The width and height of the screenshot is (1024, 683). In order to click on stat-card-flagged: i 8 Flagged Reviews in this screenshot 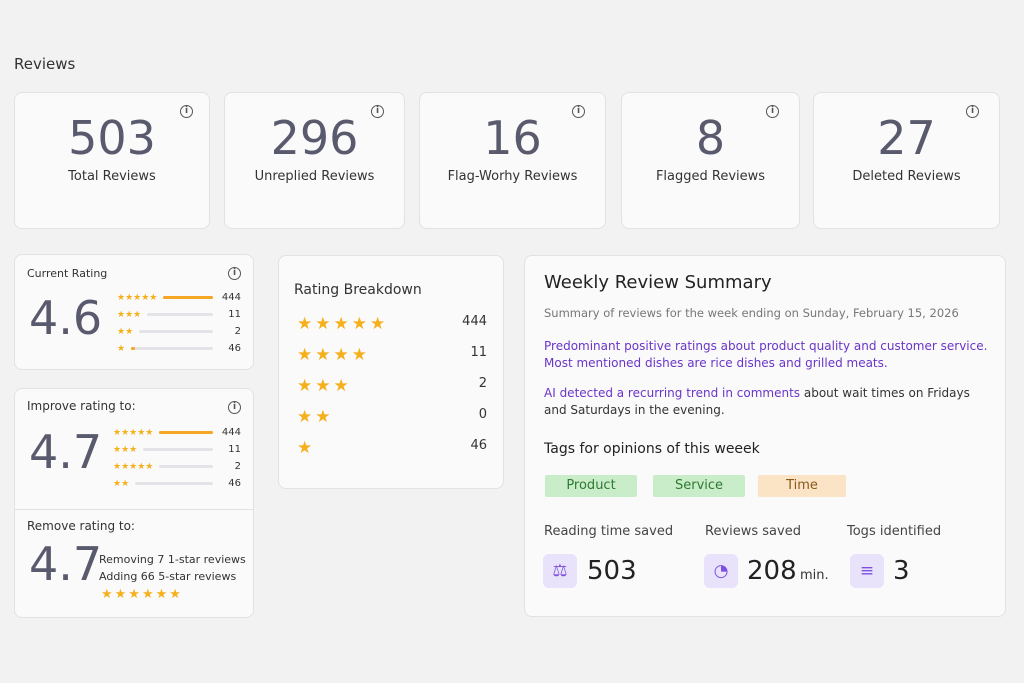, I will do `click(710, 160)`.